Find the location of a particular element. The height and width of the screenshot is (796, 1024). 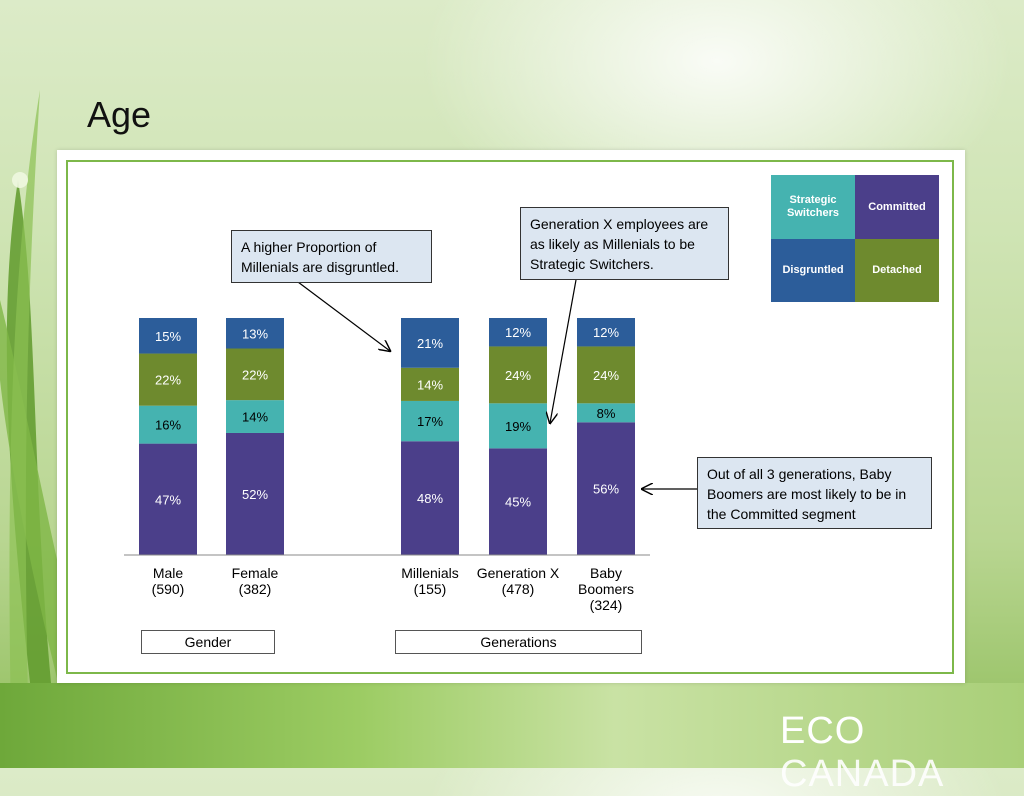

generations-group-label: Generations is located at coordinates (518, 642).